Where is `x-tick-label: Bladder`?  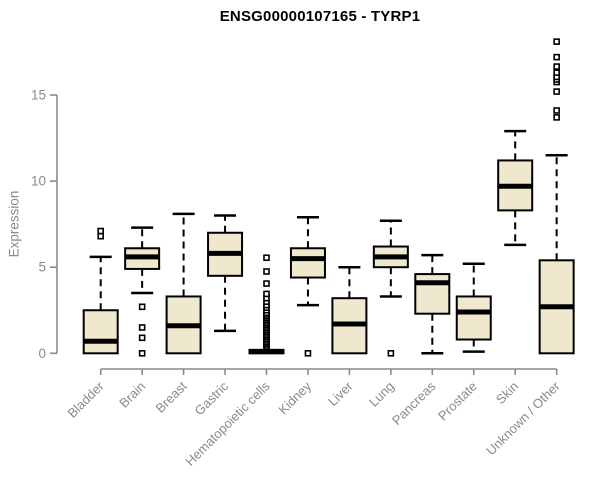 x-tick-label: Bladder is located at coordinates (86, 399).